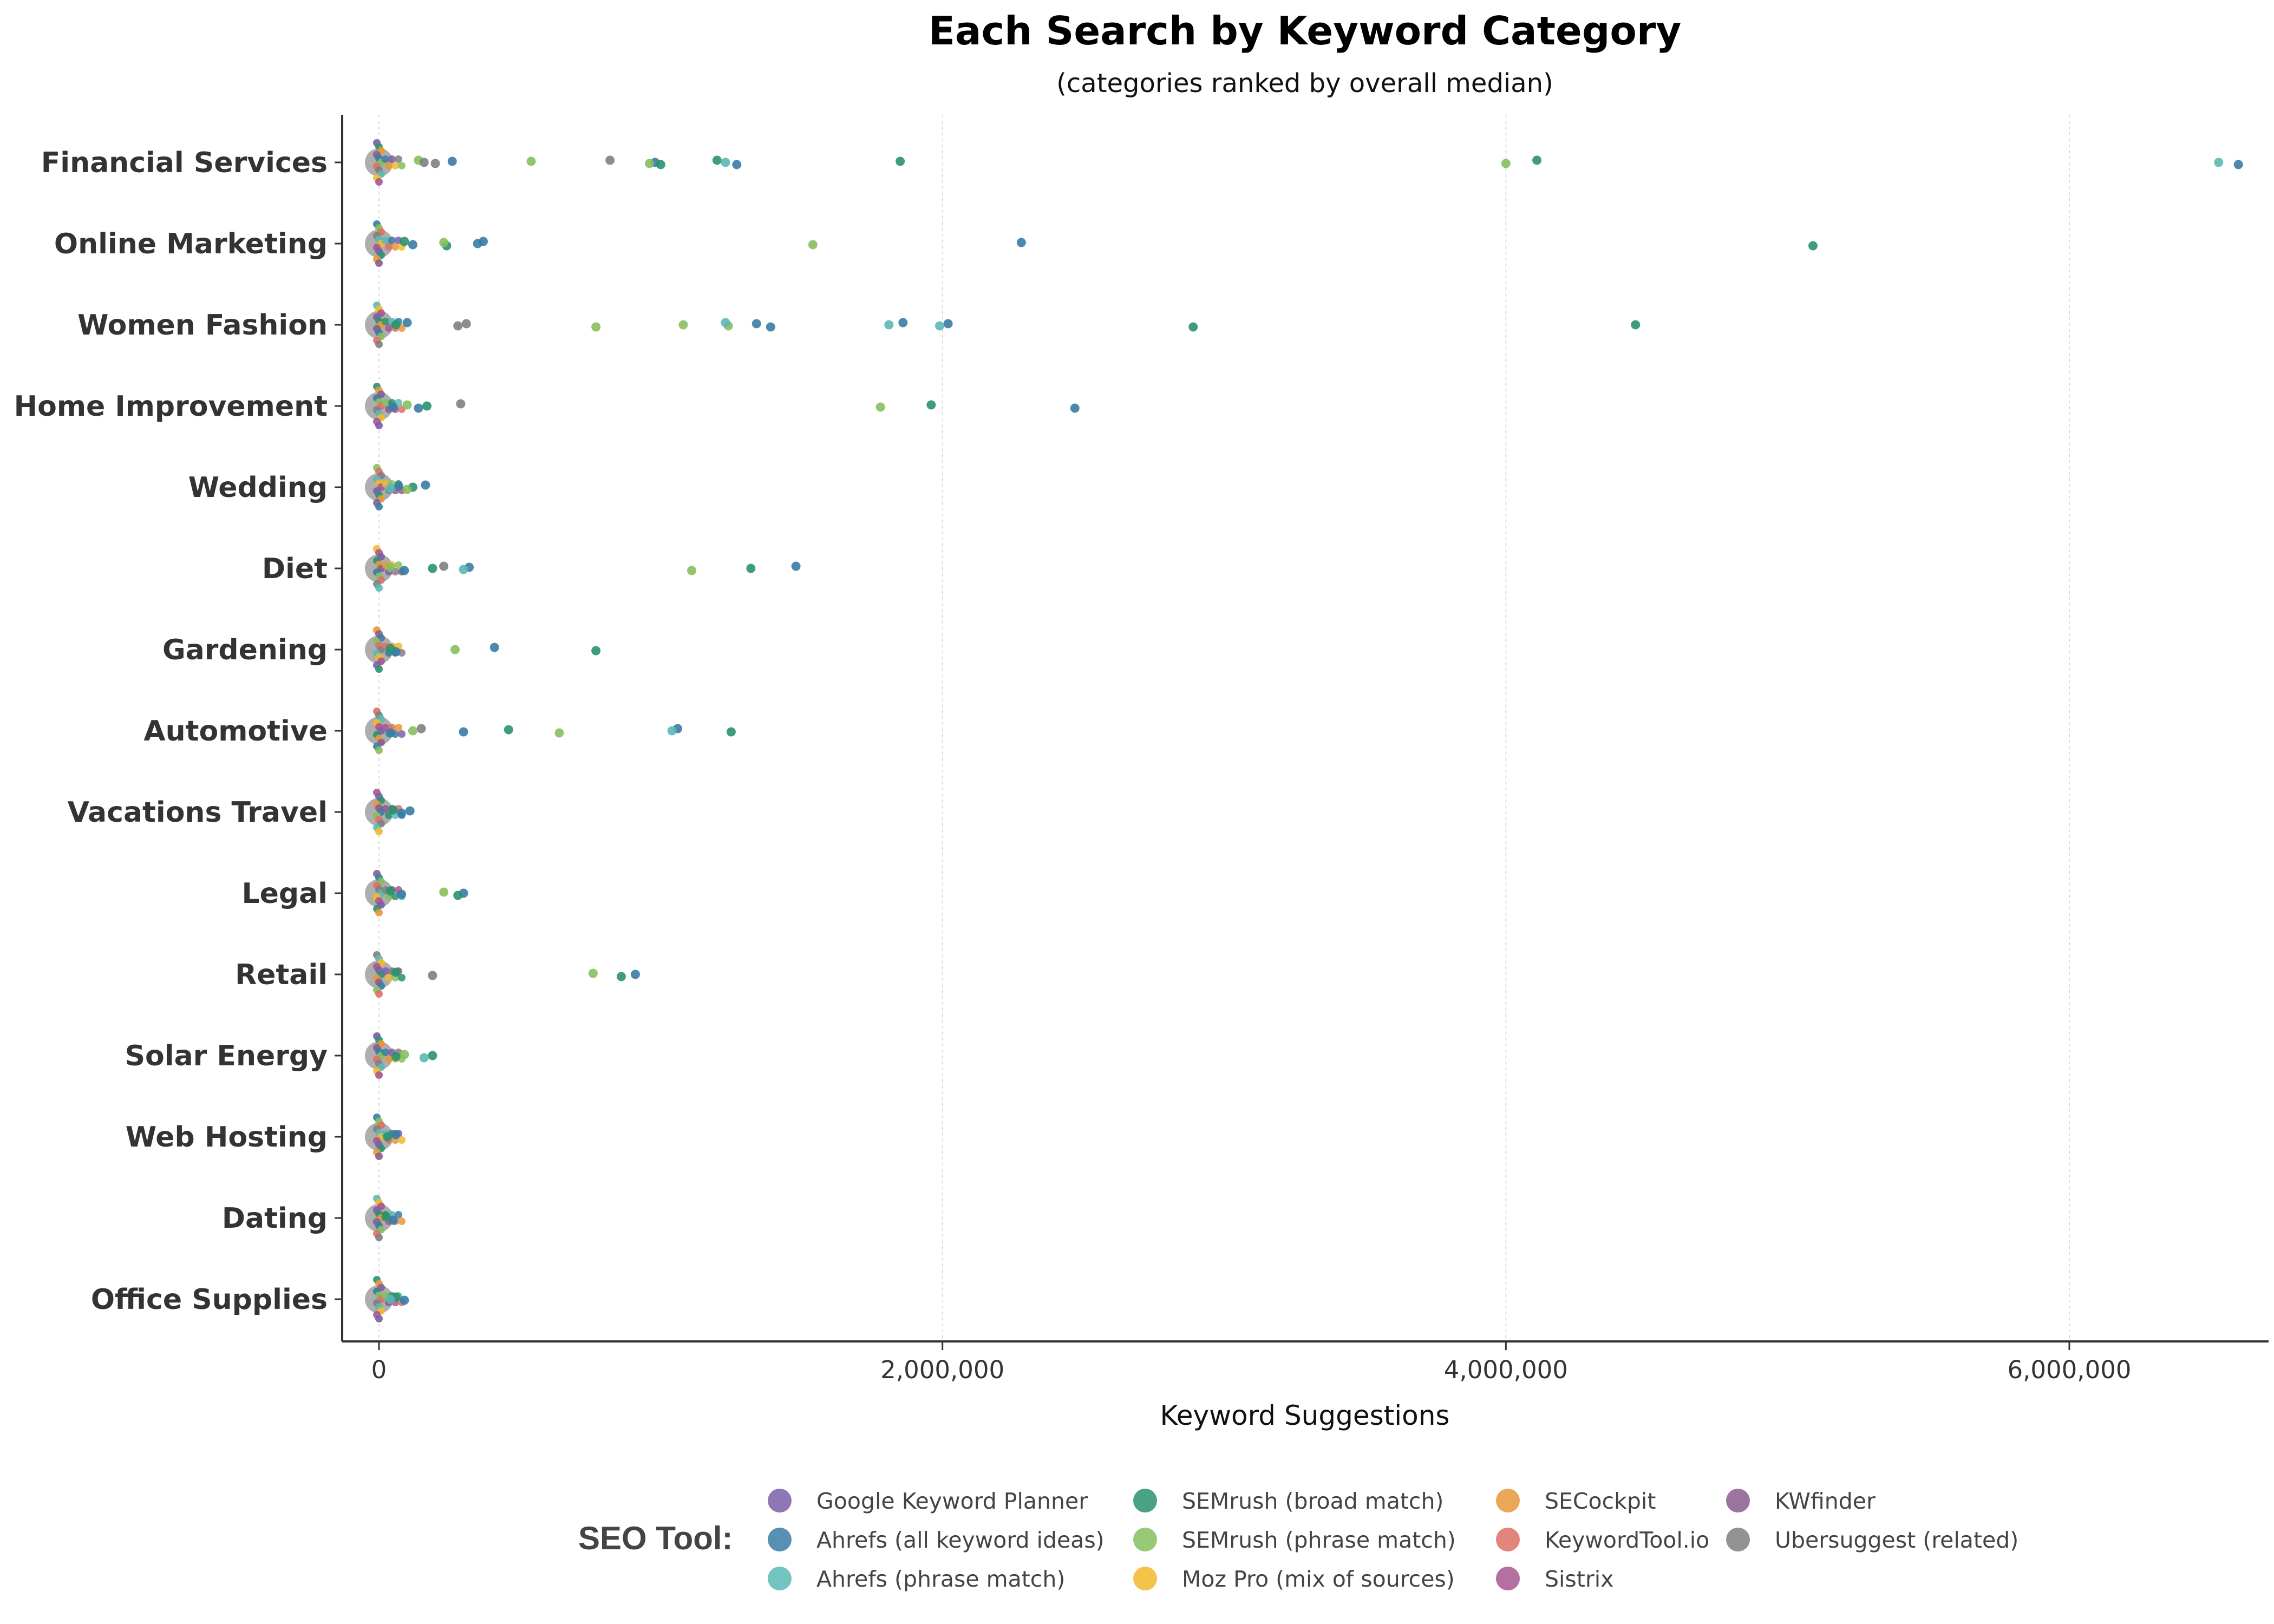 This screenshot has height=1624, width=2274. I want to click on category-label-6: Gardening, so click(245, 650).